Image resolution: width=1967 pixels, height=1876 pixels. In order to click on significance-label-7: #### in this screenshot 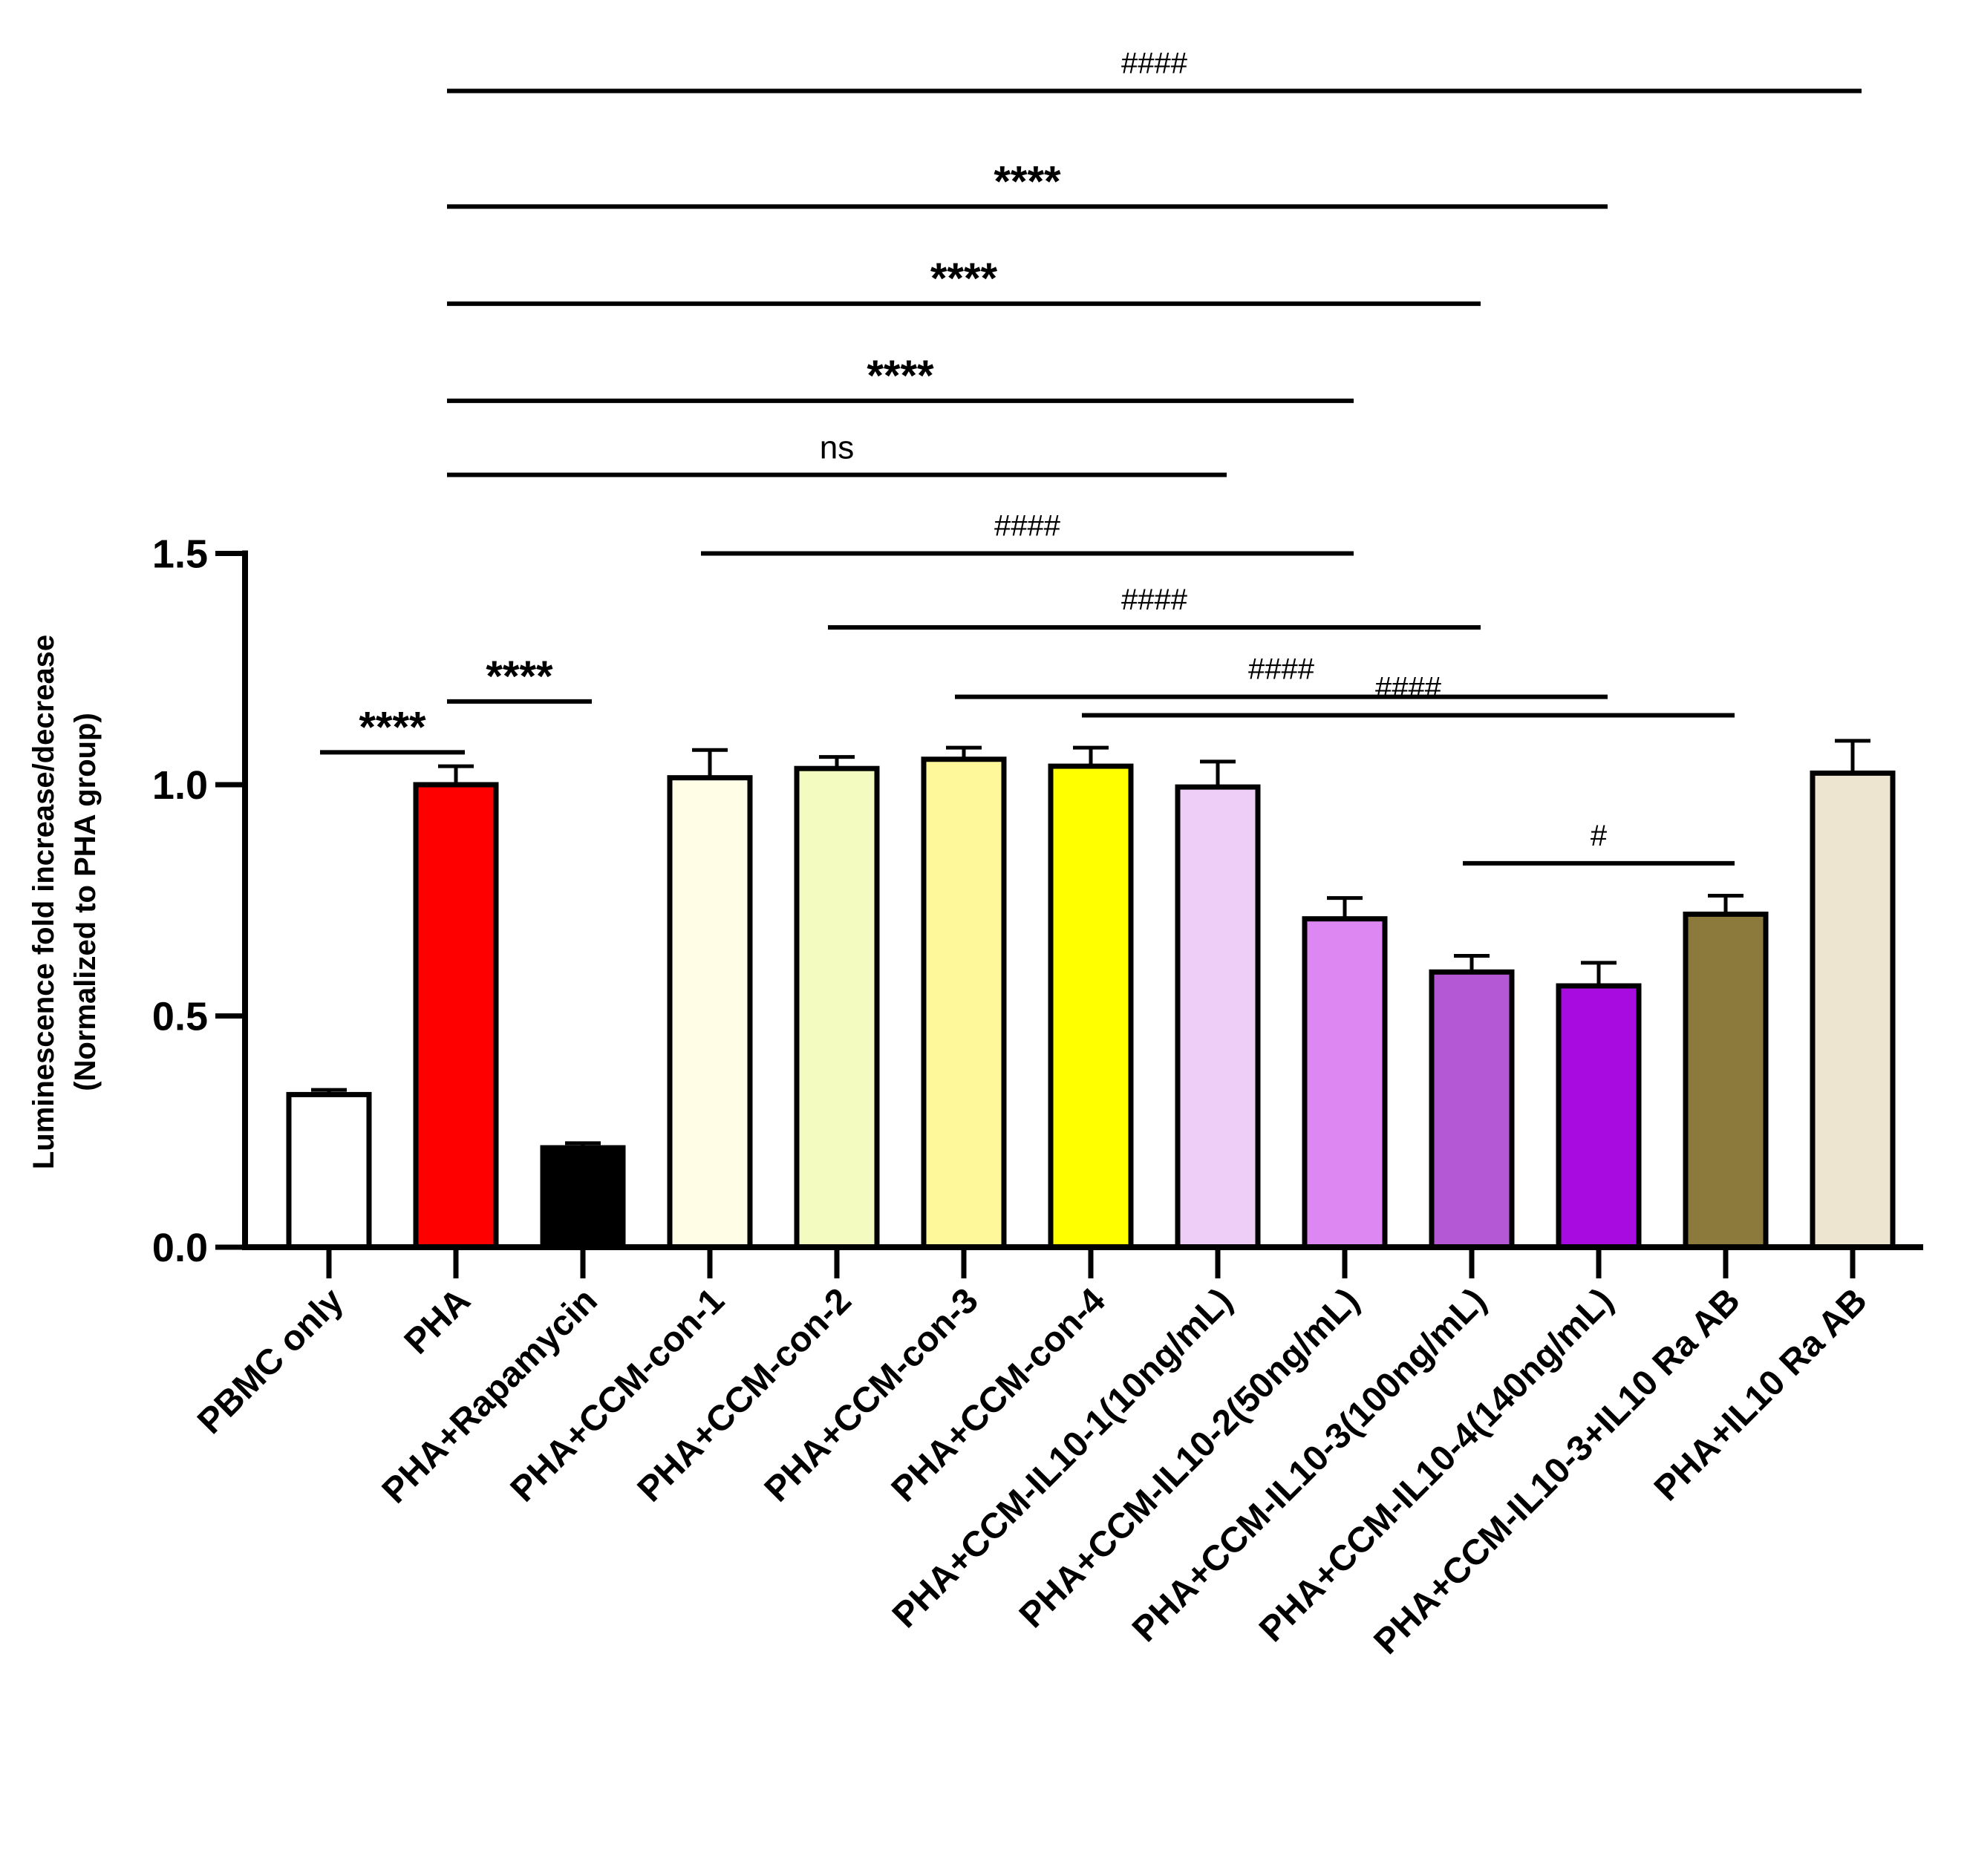, I will do `click(1027, 526)`.